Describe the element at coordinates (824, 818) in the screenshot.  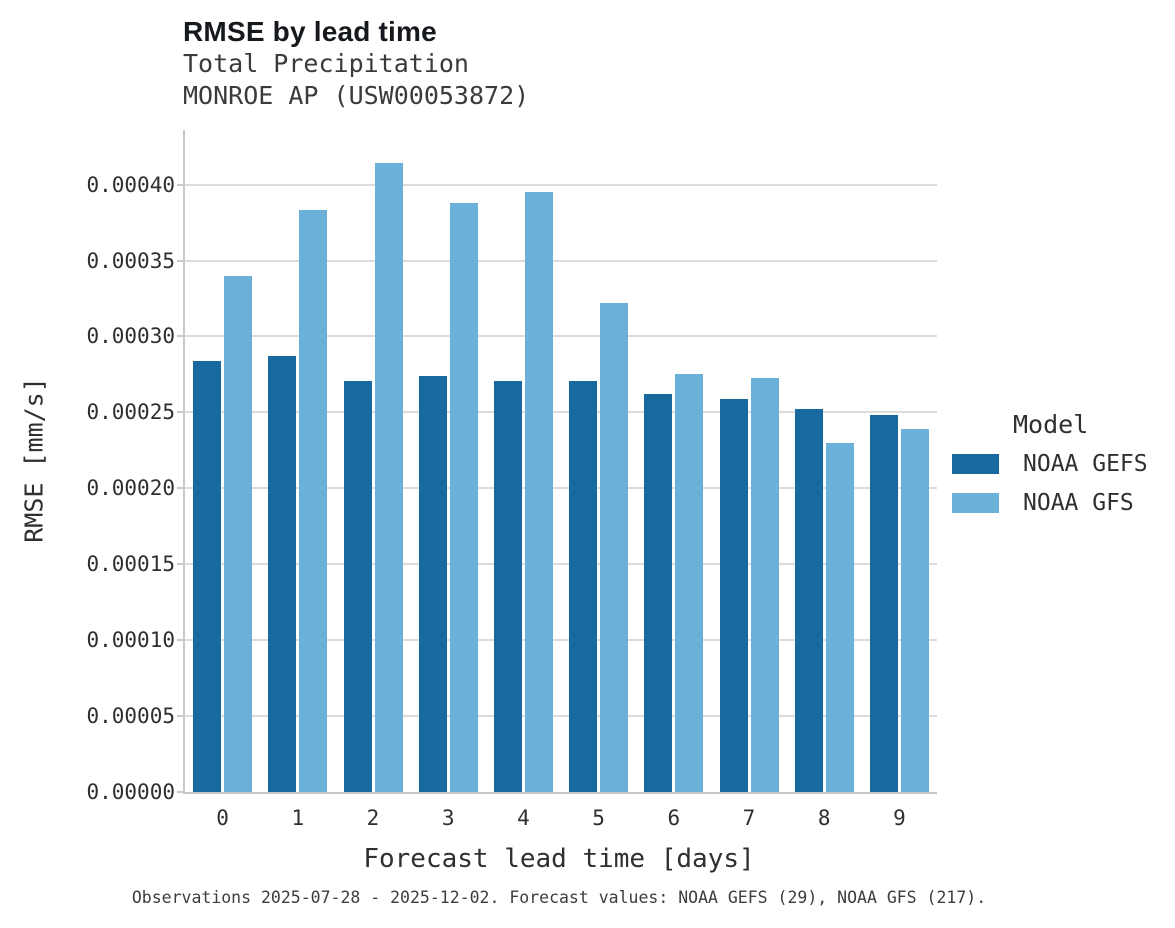
I see `x-tick-label: 8` at that location.